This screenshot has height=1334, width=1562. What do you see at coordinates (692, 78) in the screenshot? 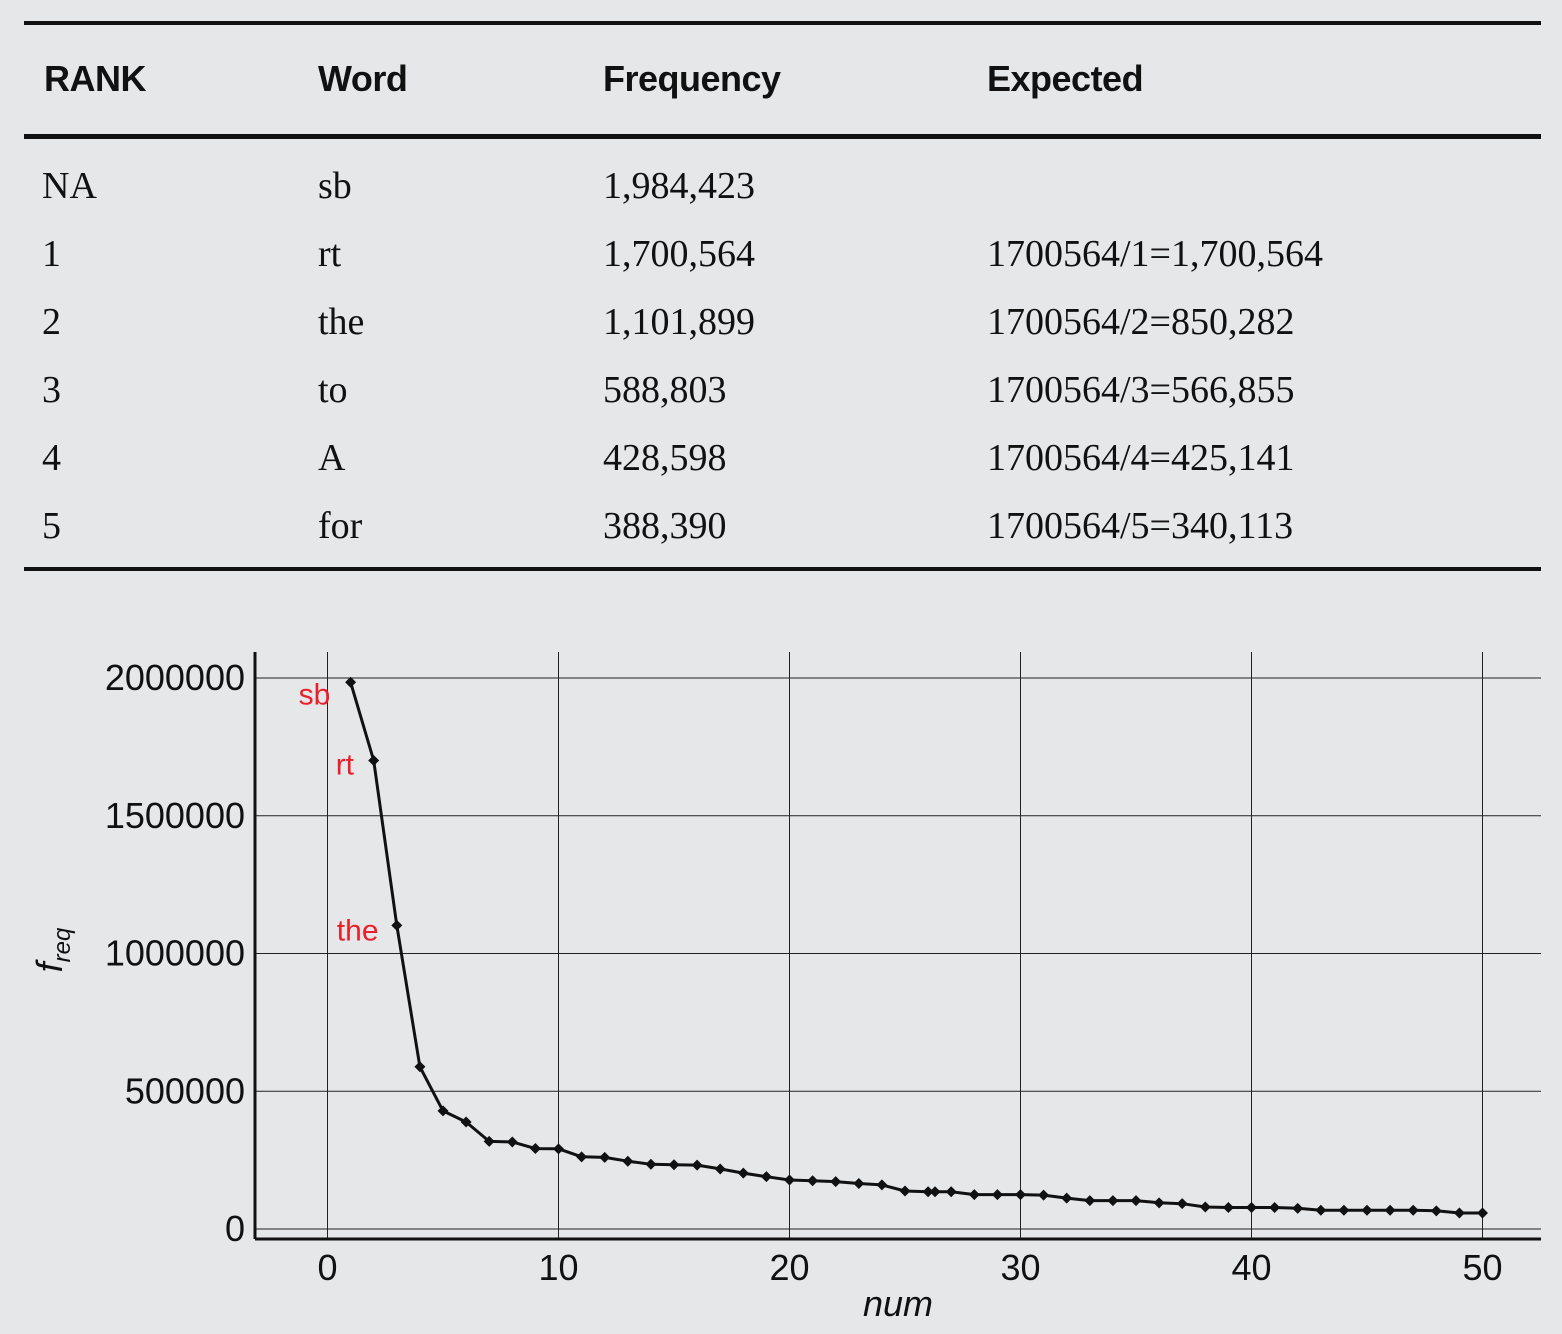
I see `header-frequency: Frequency` at bounding box center [692, 78].